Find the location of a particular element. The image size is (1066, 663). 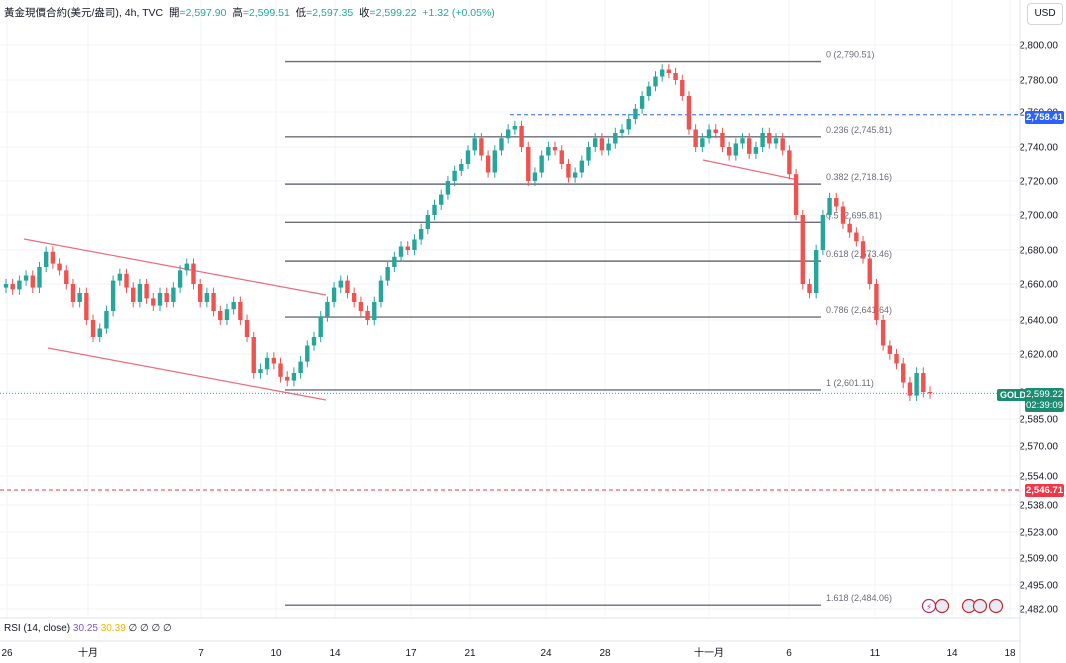

symbol-tag: GOLD is located at coordinates (1013, 395).